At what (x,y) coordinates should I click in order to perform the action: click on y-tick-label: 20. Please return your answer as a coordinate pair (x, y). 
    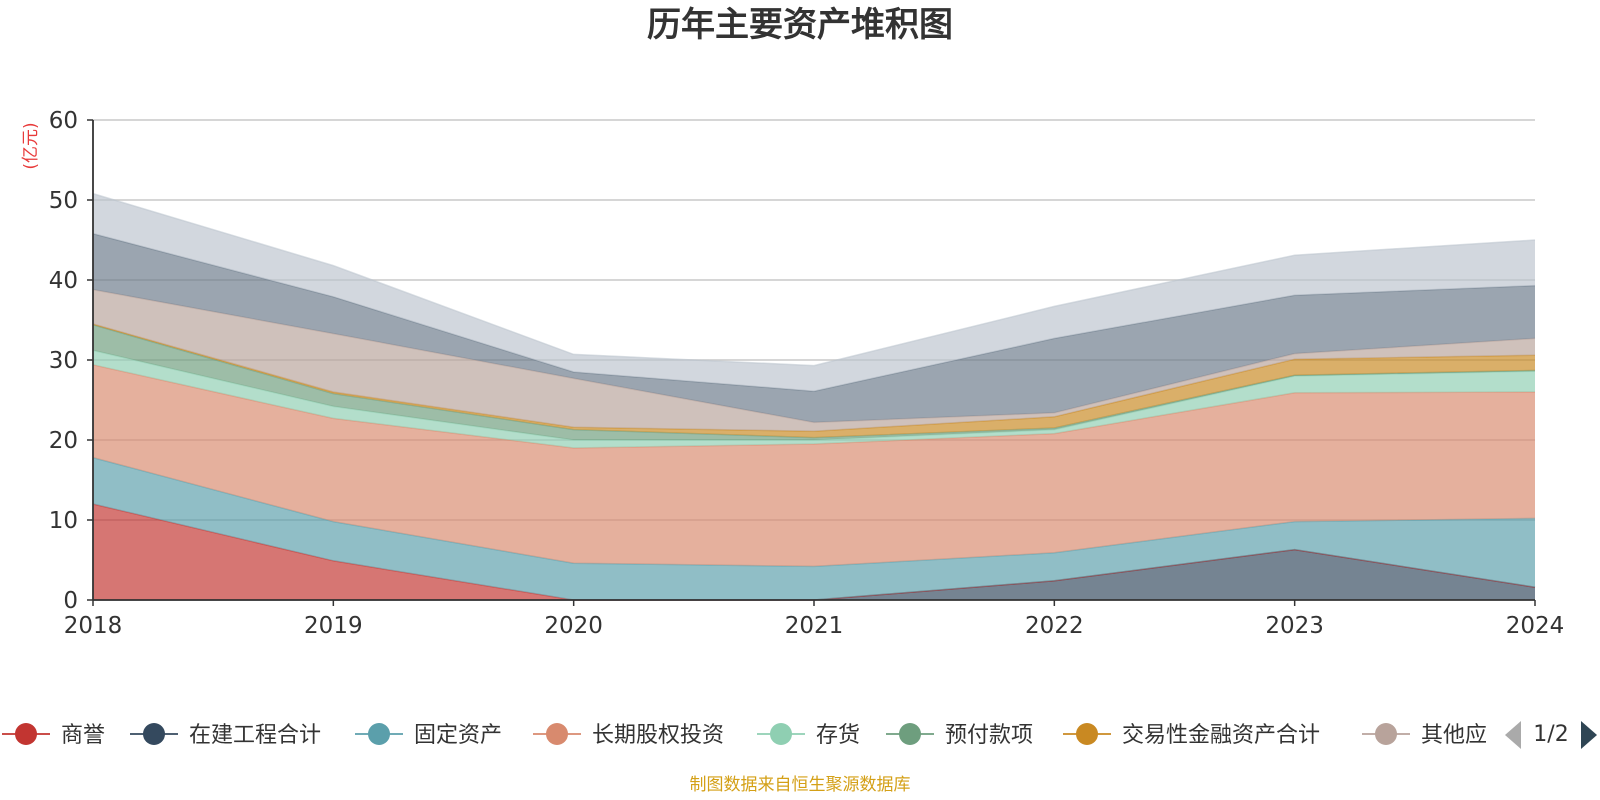
    Looking at the image, I should click on (63, 441).